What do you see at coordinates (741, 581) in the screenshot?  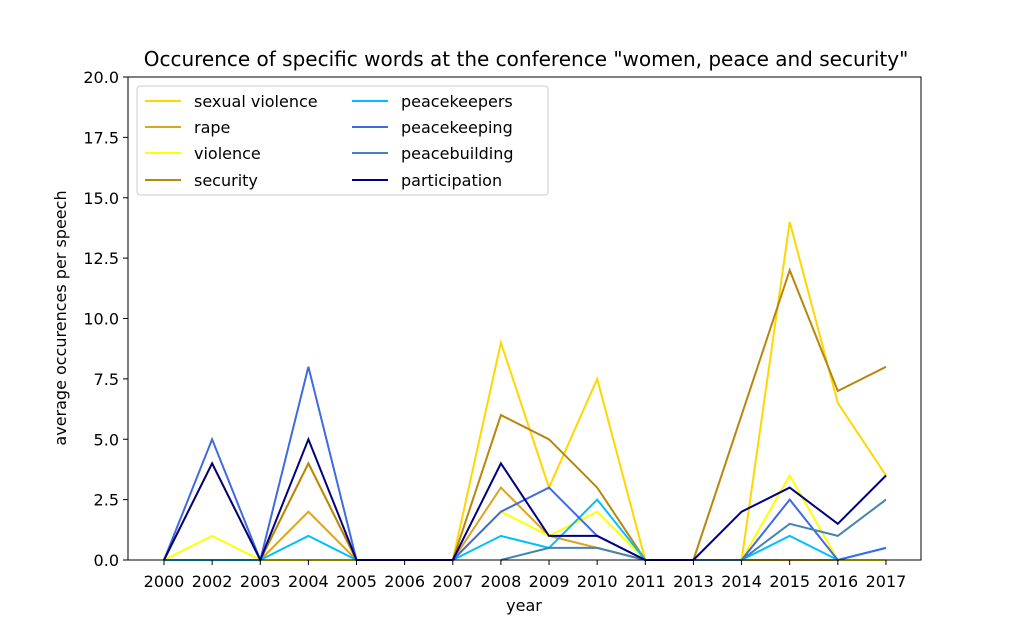 I see `x-tick-label: 2014` at bounding box center [741, 581].